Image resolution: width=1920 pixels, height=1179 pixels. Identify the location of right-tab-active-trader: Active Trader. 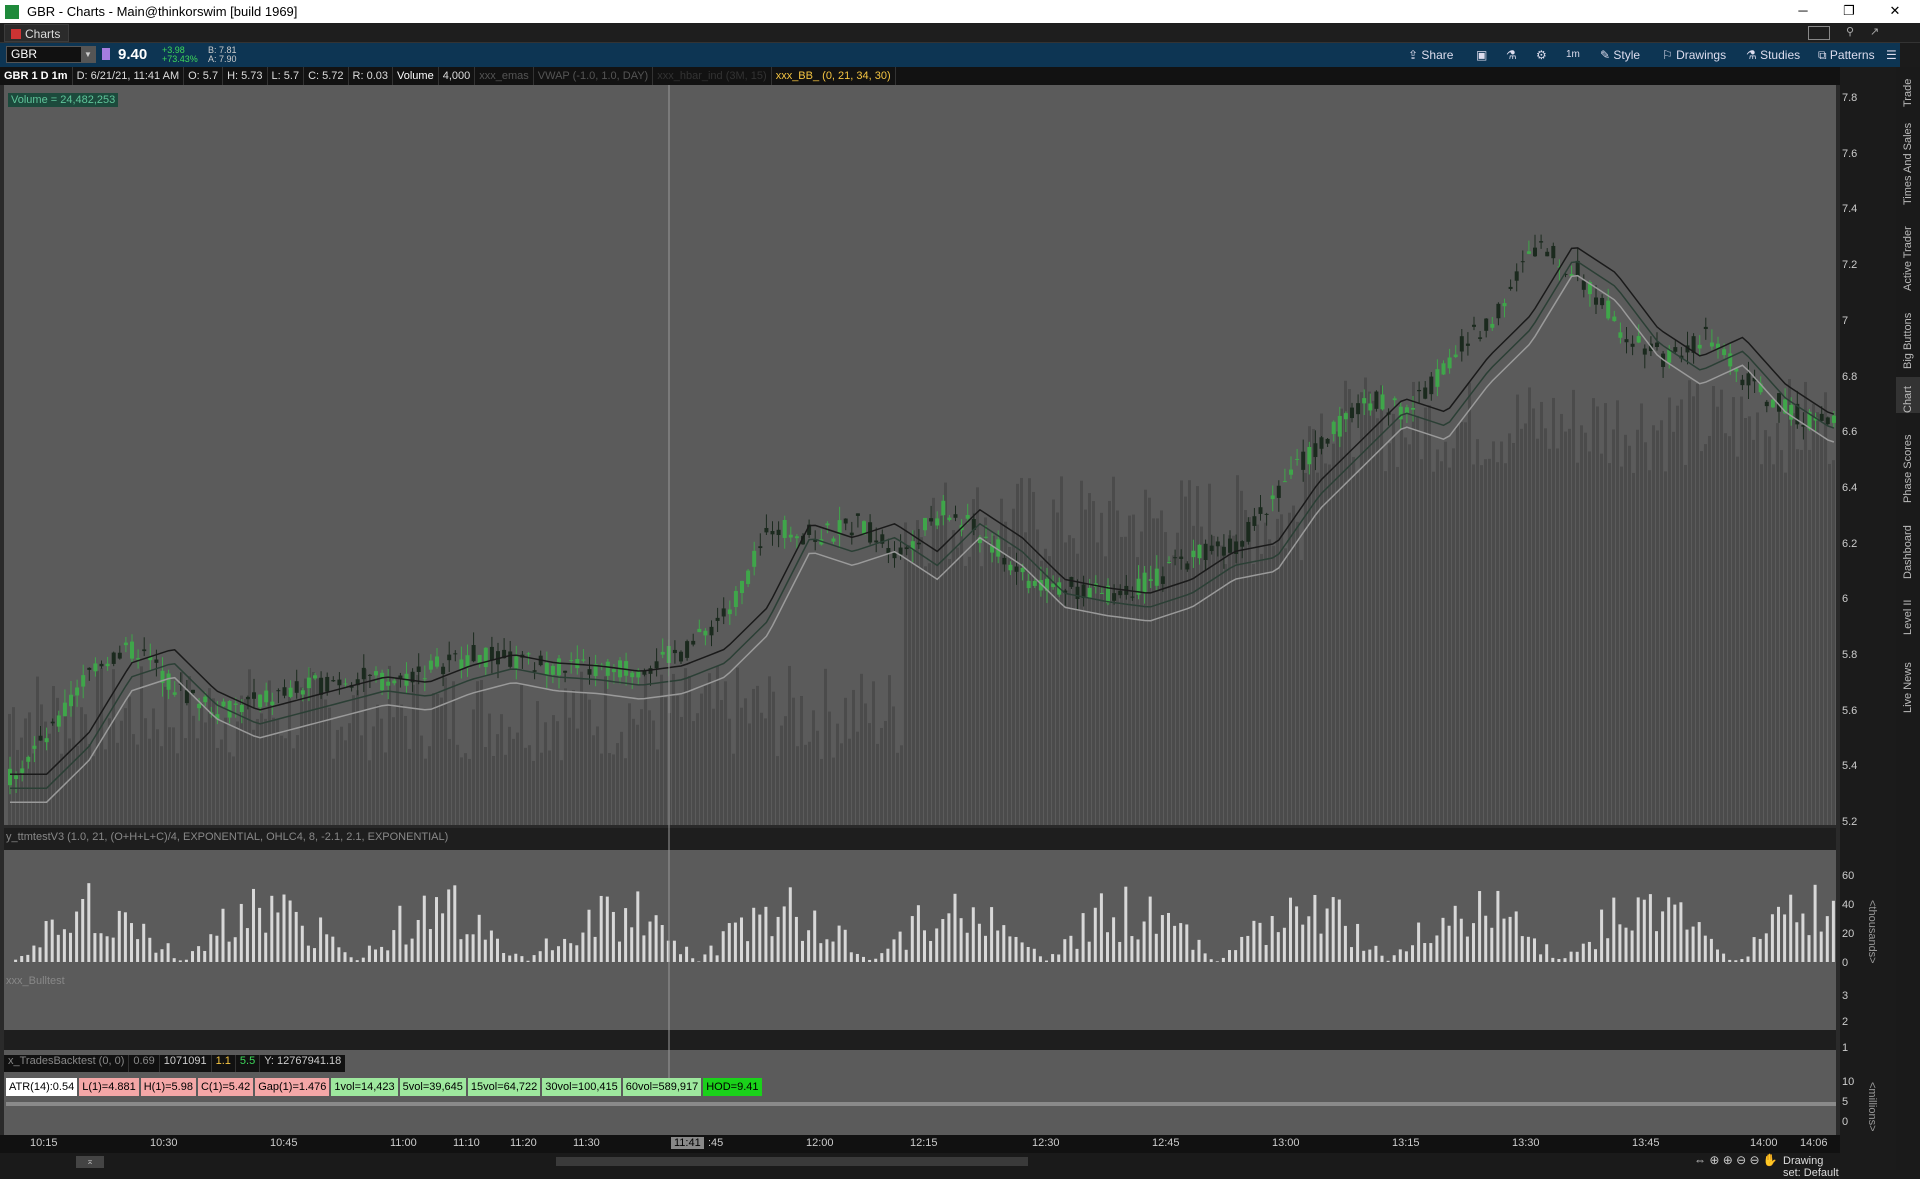
(1908, 252).